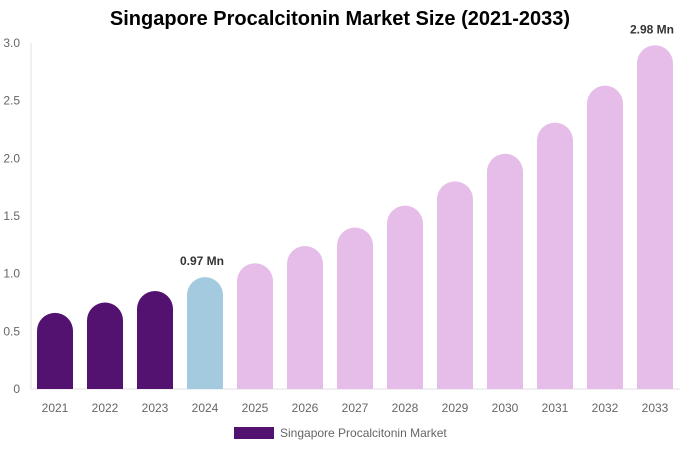  I want to click on y-tick-label: 1.0, so click(11, 274).